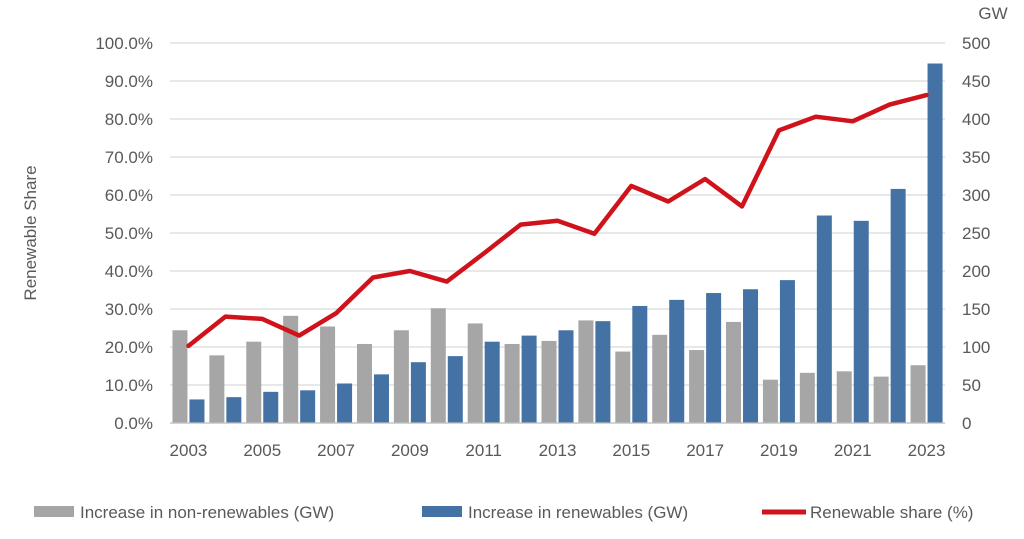 The height and width of the screenshot is (539, 1024). What do you see at coordinates (779, 450) in the screenshot?
I see `x-tick-label: 2019` at bounding box center [779, 450].